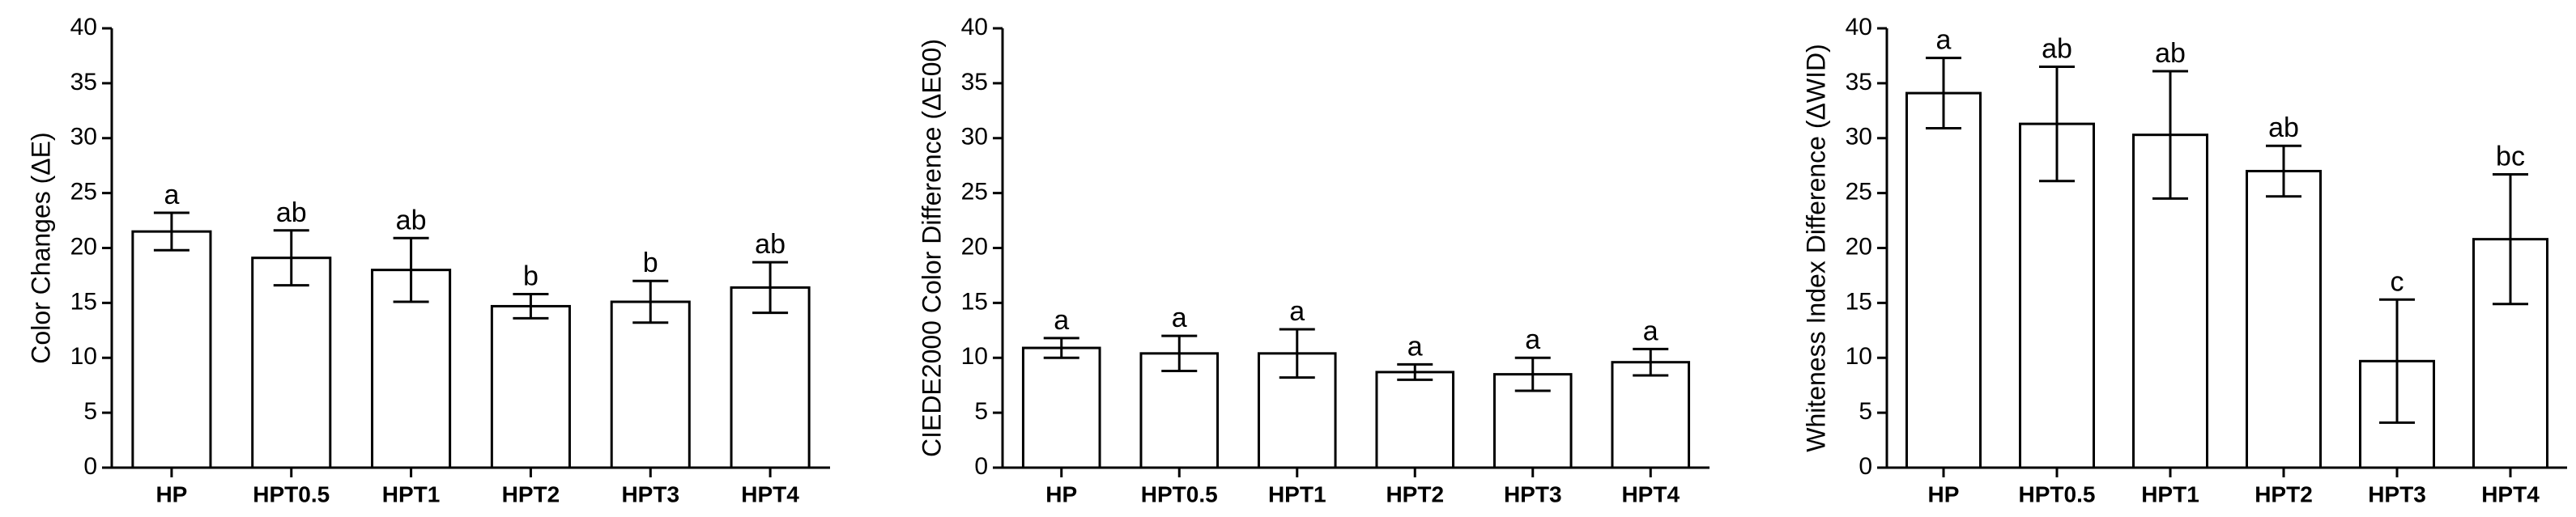 The height and width of the screenshot is (517, 2576). I want to click on significance-letter: bc, so click(2510, 157).